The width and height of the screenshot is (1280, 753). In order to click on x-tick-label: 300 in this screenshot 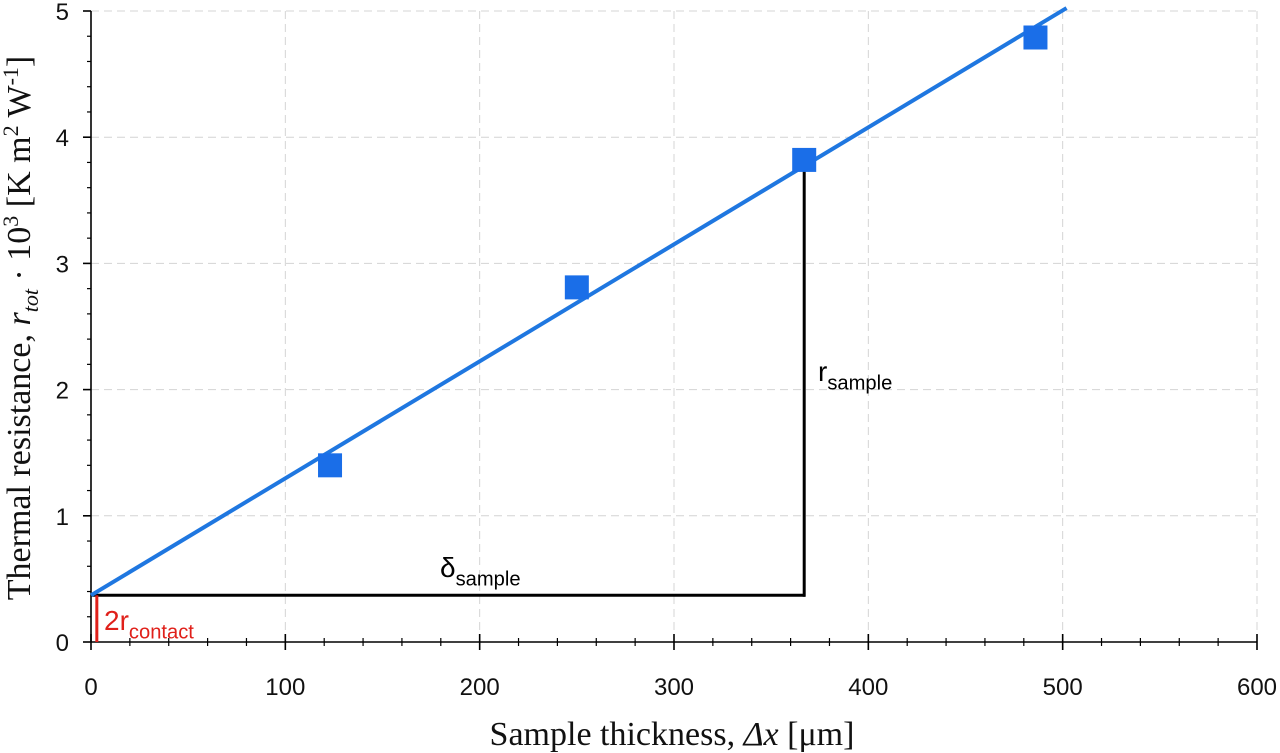, I will do `click(674, 687)`.